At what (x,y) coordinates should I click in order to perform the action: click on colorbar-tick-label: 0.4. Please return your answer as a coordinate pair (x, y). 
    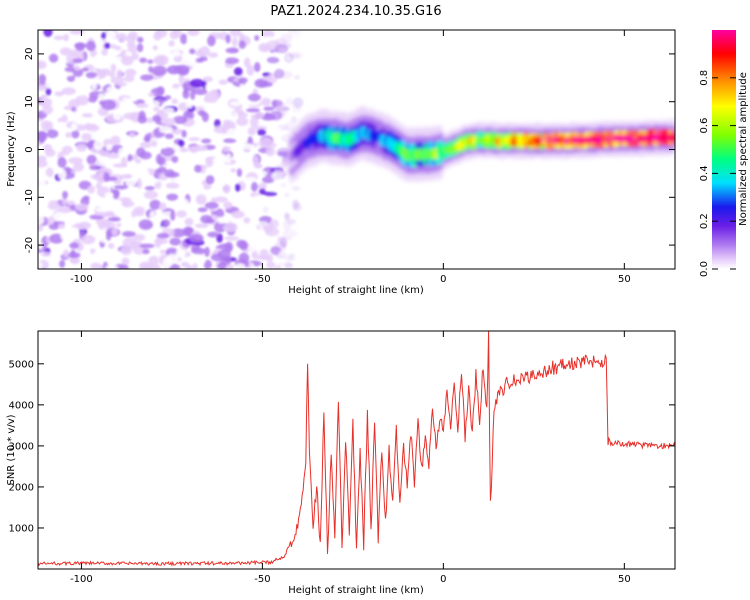
    Looking at the image, I should click on (704, 173).